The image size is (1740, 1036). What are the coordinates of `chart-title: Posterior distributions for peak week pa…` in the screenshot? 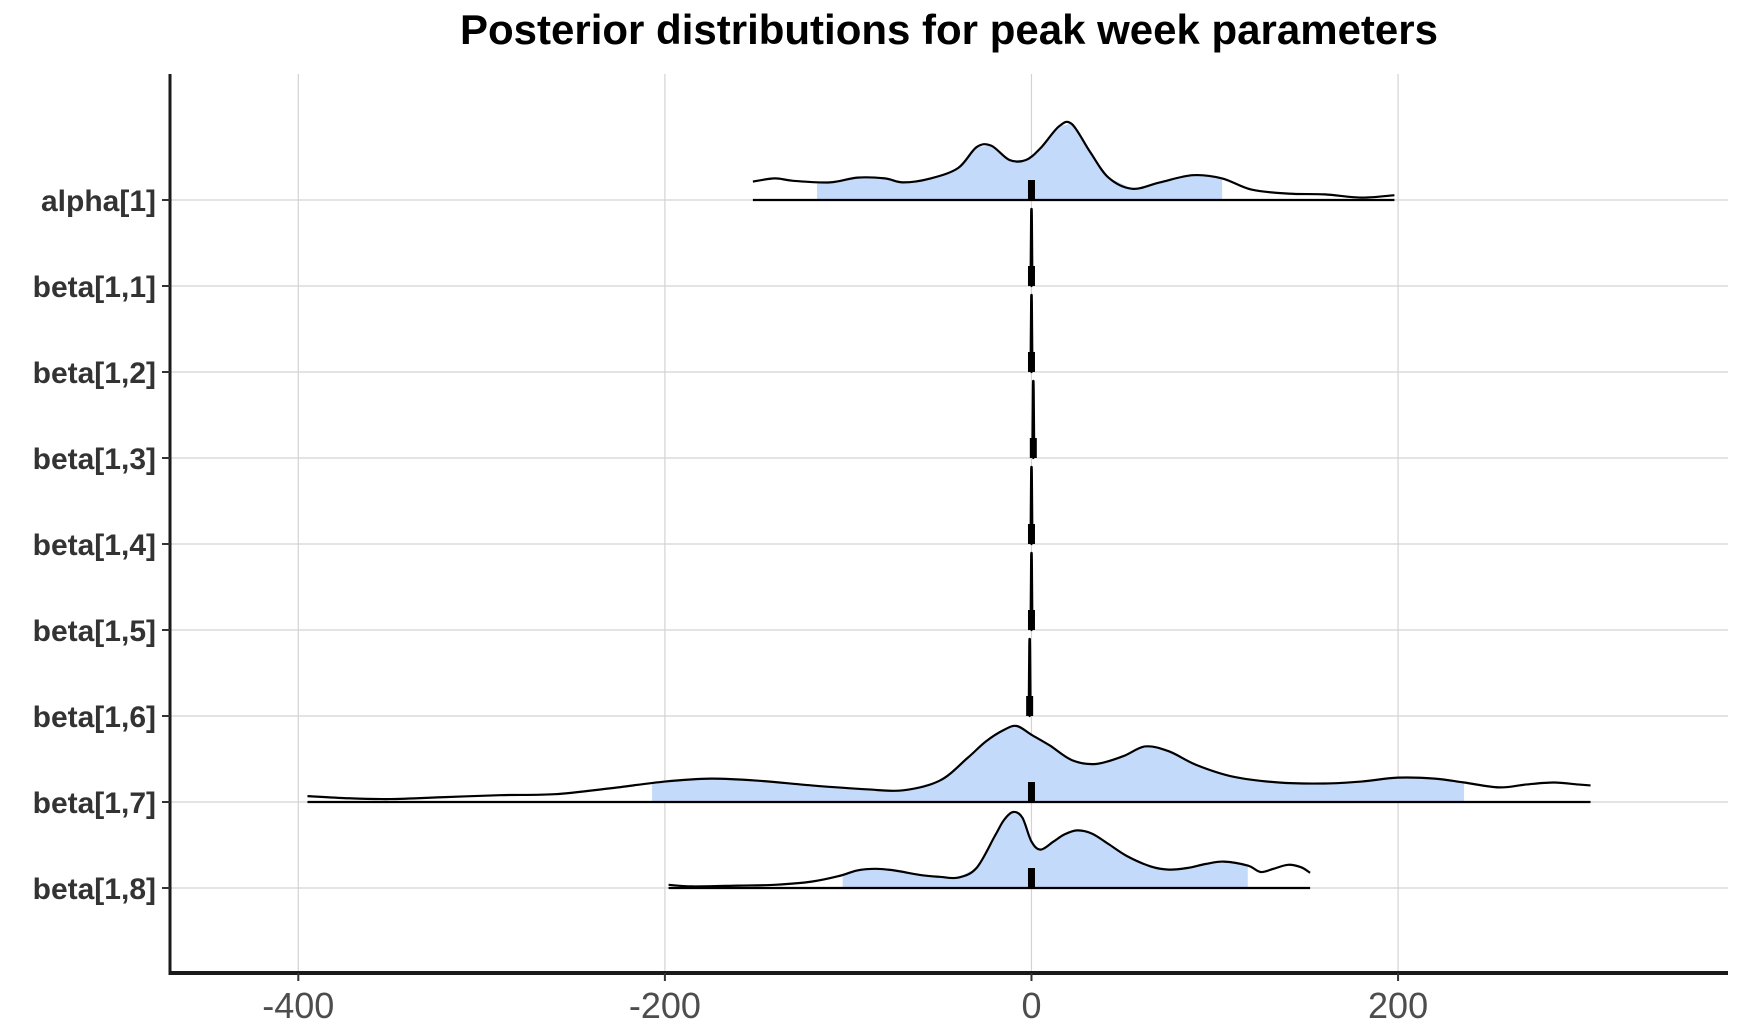 It's located at (949, 29).